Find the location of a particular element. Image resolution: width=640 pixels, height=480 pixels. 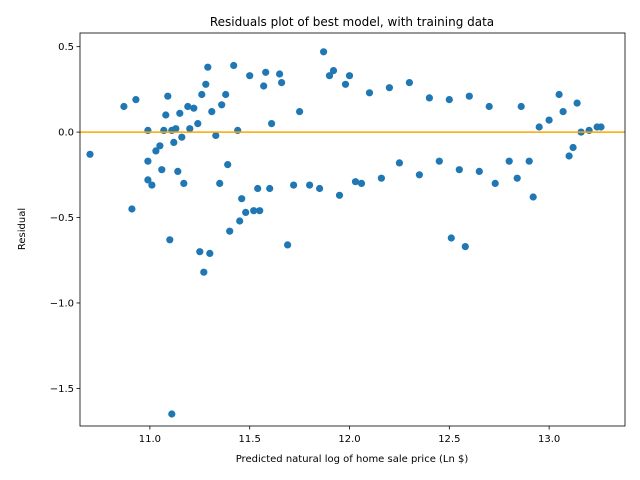

x-tick-label: 13.0 is located at coordinates (549, 439).